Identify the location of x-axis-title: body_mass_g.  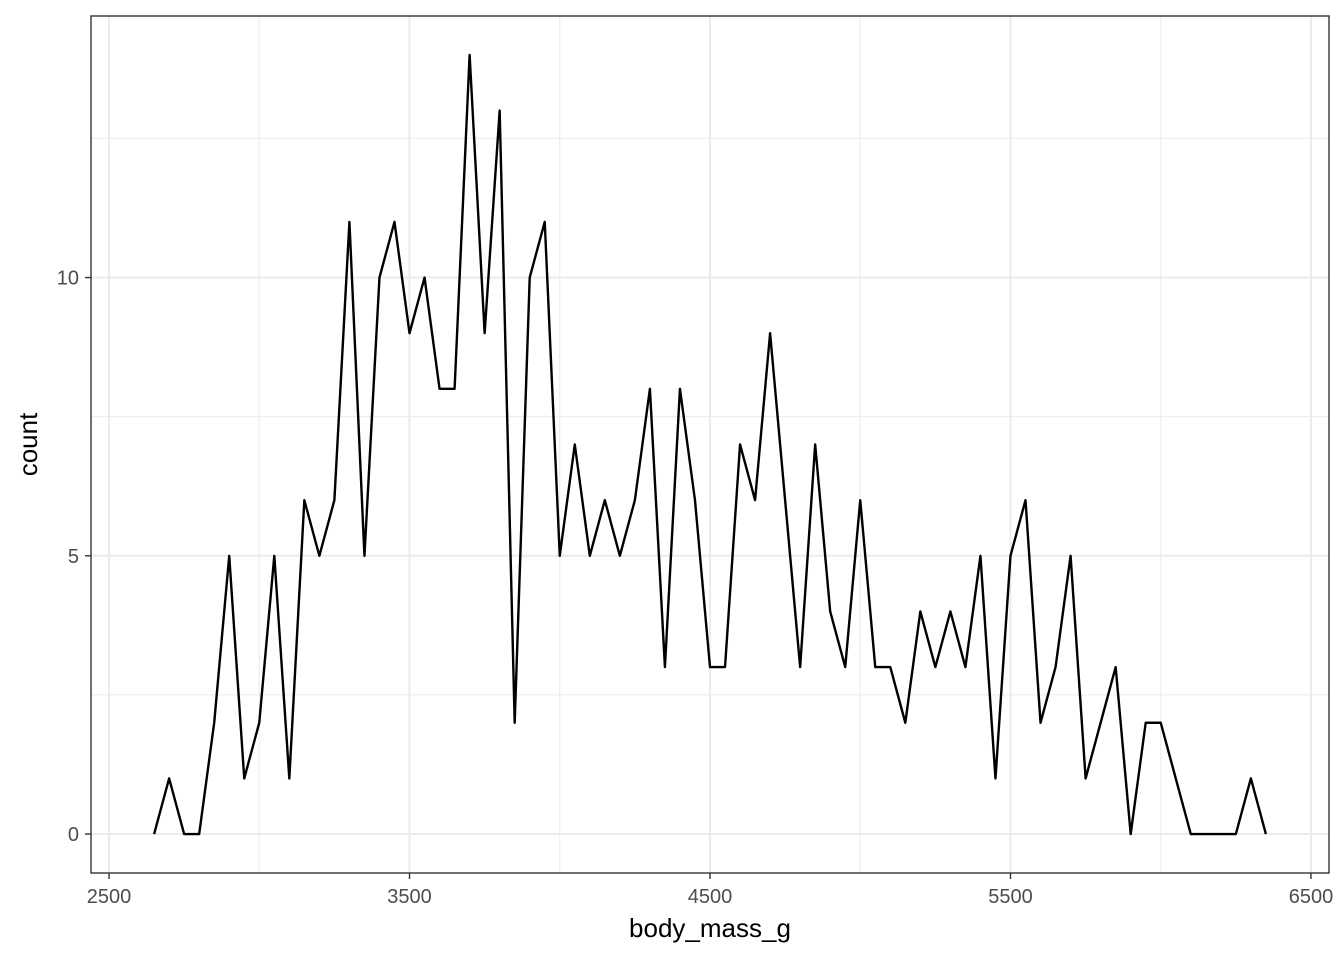
(710, 928).